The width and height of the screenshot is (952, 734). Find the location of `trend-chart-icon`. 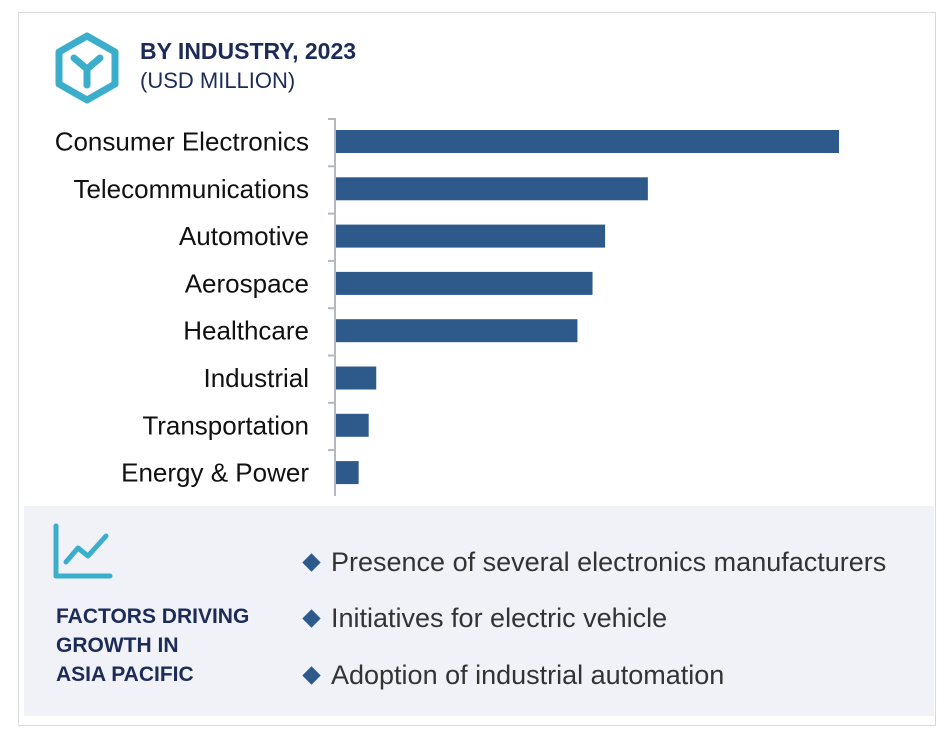

trend-chart-icon is located at coordinates (83, 551).